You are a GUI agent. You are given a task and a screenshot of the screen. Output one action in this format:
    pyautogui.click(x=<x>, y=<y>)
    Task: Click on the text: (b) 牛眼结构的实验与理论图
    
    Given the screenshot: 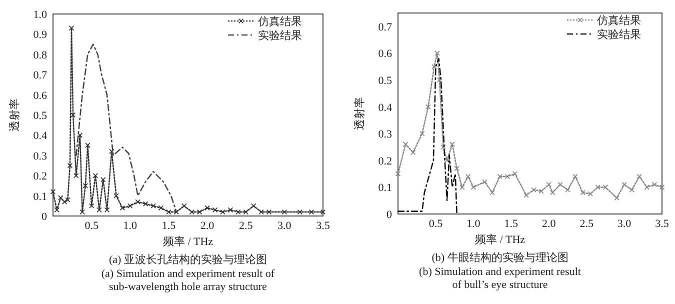 What is the action you would take?
    pyautogui.click(x=500, y=257)
    